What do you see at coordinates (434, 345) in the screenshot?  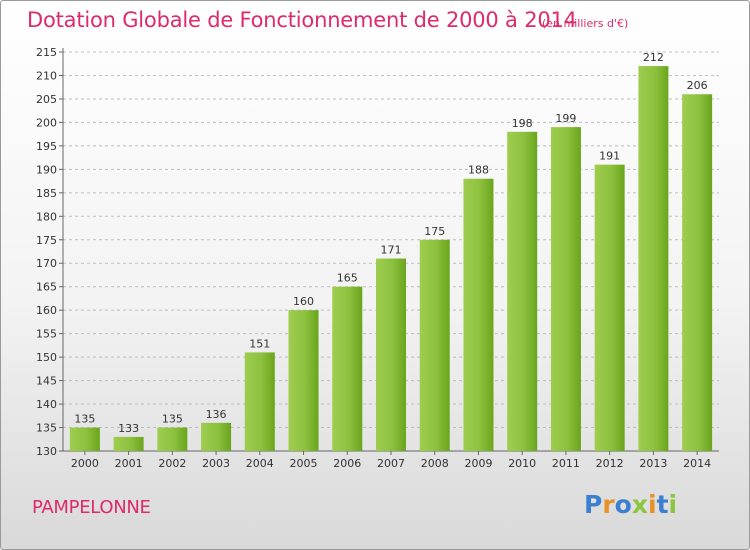 I see `bar-2008` at bounding box center [434, 345].